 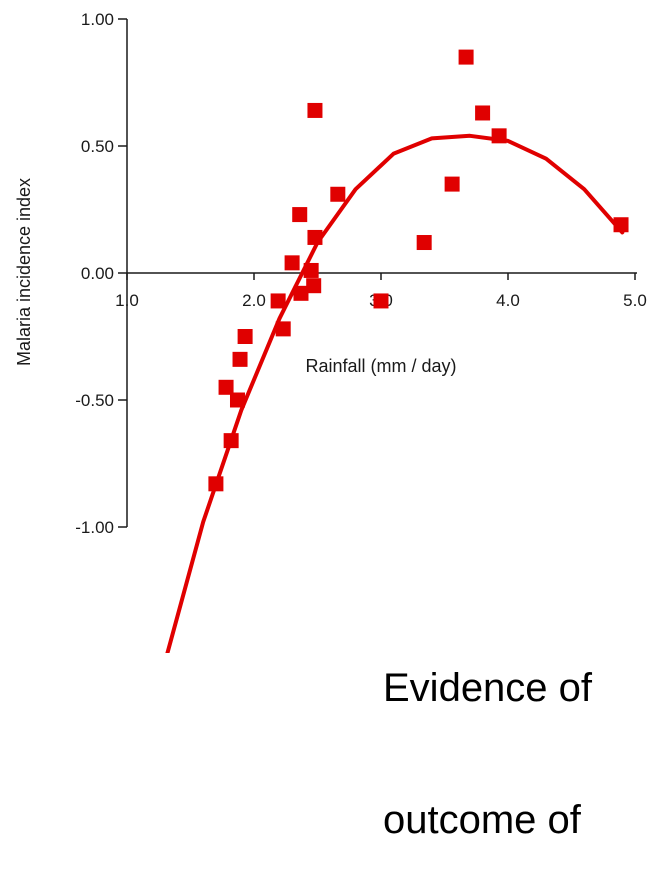 I want to click on y-tick-label: 1.00, so click(x=97, y=19).